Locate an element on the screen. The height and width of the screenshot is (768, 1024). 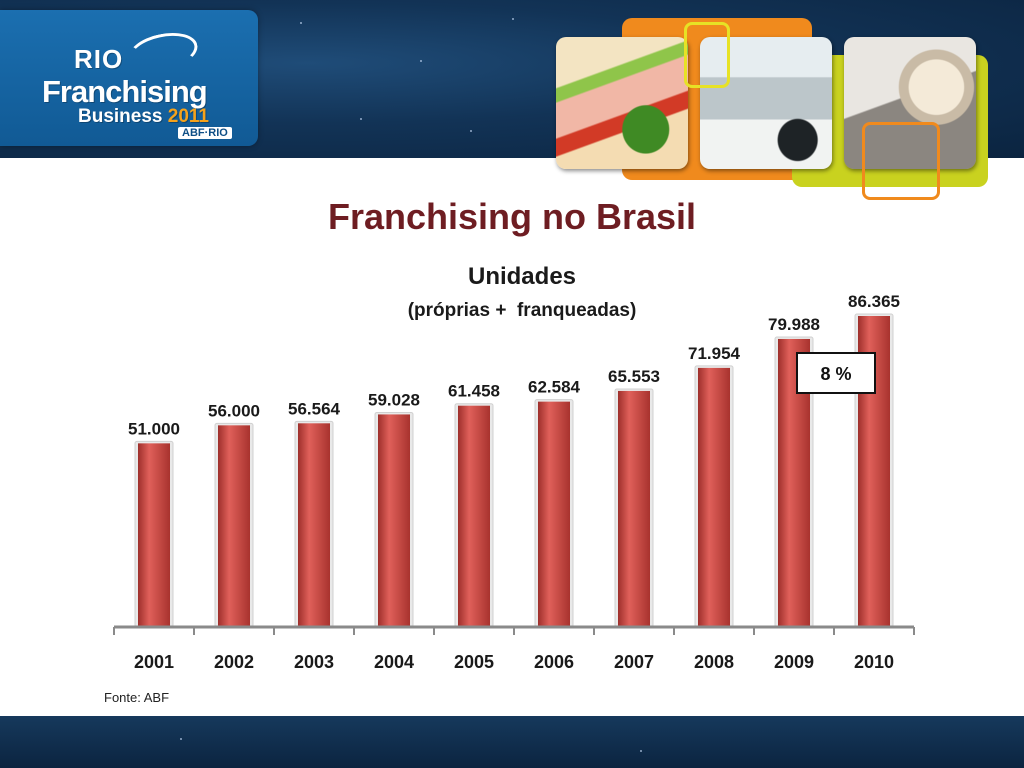
x-tick-label: 2002 is located at coordinates (234, 662).